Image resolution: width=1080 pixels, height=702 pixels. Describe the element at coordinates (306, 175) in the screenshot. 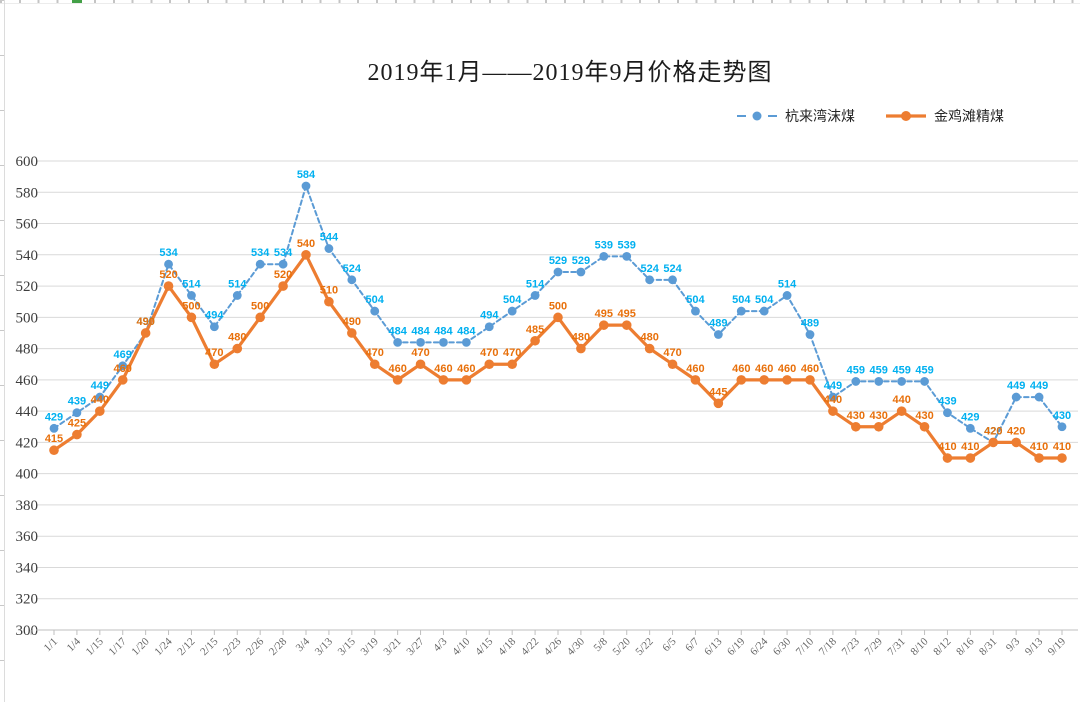

I see `data-label-hanglaiwan: 584` at that location.